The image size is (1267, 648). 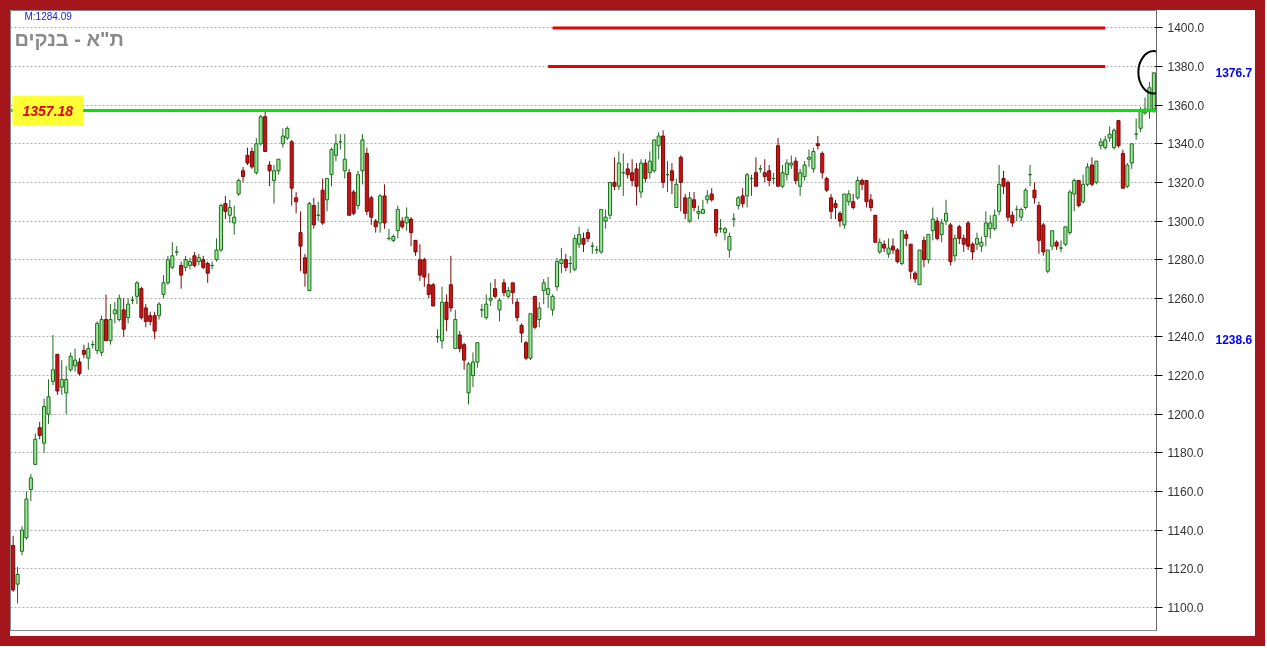 What do you see at coordinates (1186, 260) in the screenshot?
I see `y-tick-label: 1280.0` at bounding box center [1186, 260].